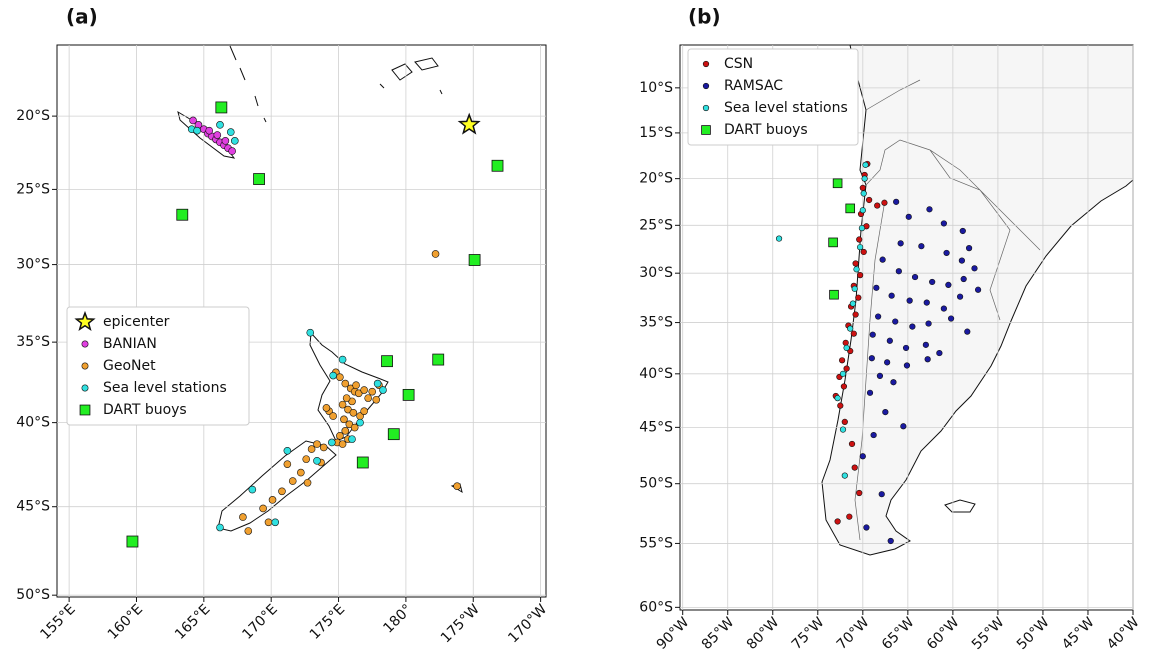 The height and width of the screenshot is (659, 1149). I want to click on y-tick-label: 55°S, so click(656, 543).